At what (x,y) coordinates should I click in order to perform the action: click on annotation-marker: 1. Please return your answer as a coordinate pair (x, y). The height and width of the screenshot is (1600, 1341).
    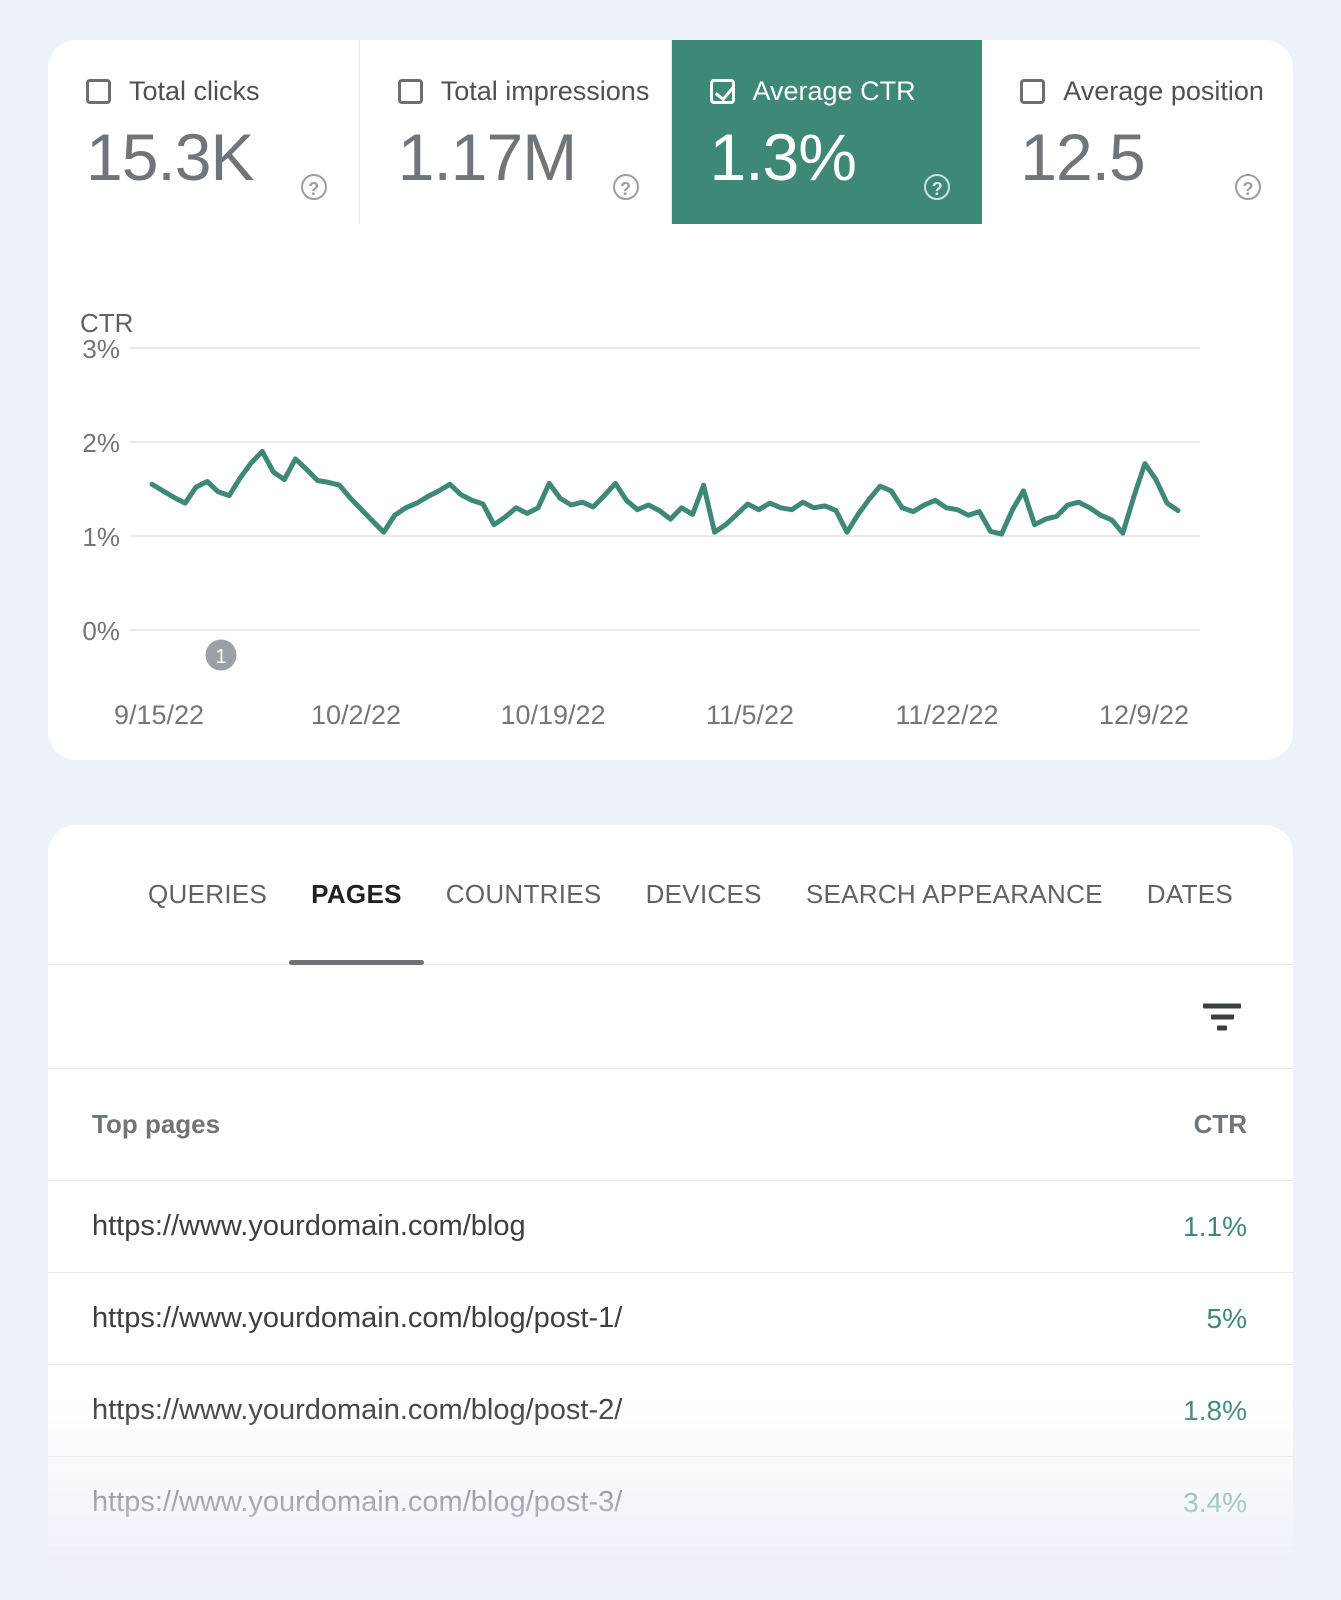
    Looking at the image, I should click on (221, 655).